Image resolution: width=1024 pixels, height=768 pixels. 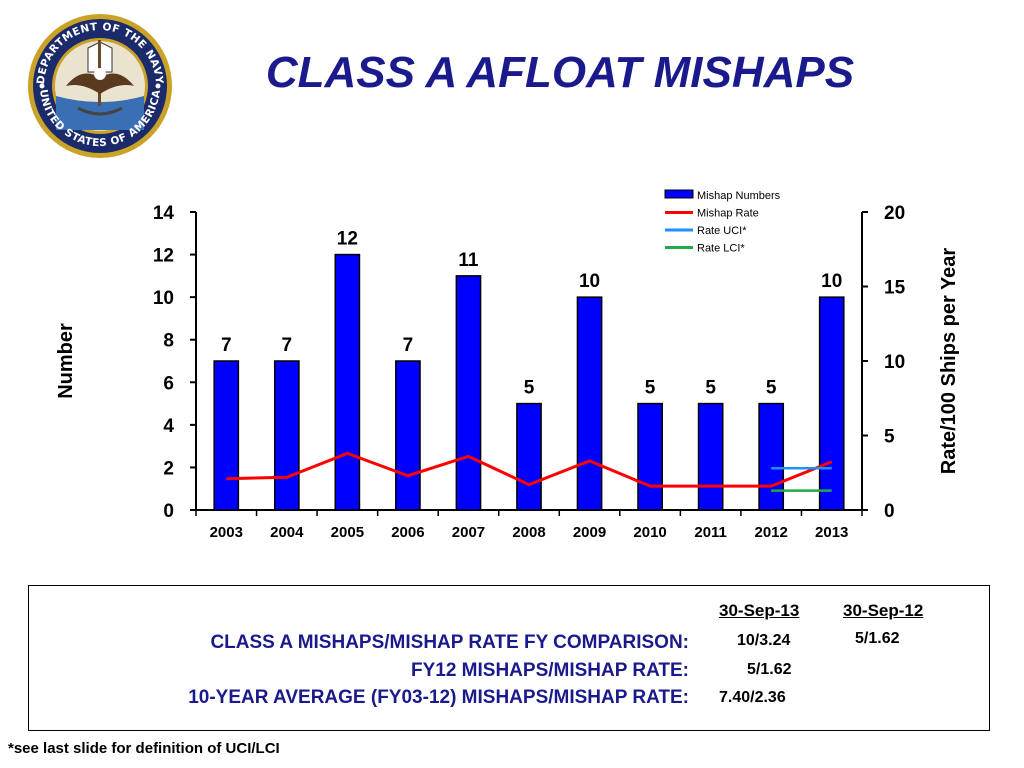 What do you see at coordinates (468, 532) in the screenshot?
I see `x-tick-label: 2007` at bounding box center [468, 532].